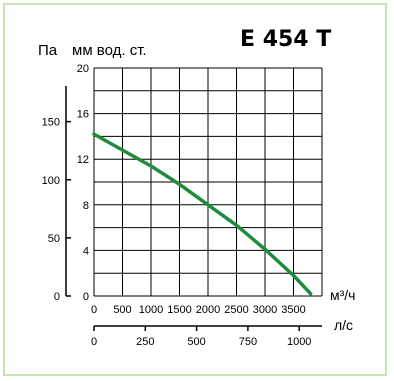 This screenshot has width=394, height=381. What do you see at coordinates (109, 50) in the screenshot?
I see `y-unit-mm: мм вод. ст.` at bounding box center [109, 50].